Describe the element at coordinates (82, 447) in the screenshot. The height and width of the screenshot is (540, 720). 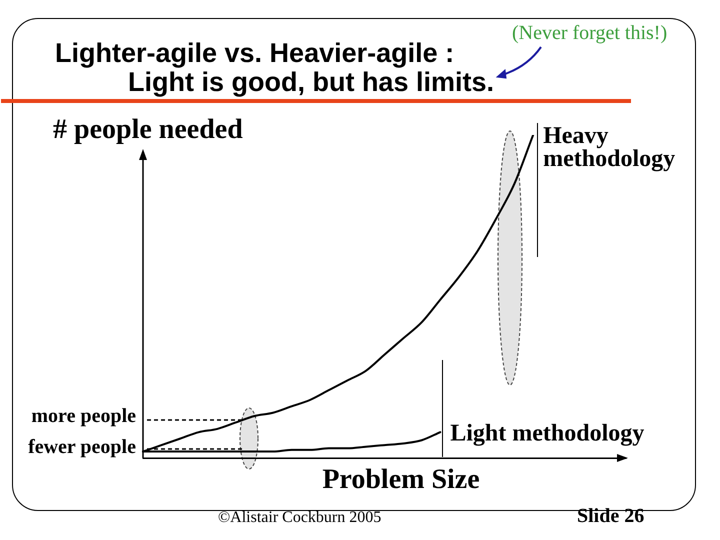
I see `text: fewer people` at that location.